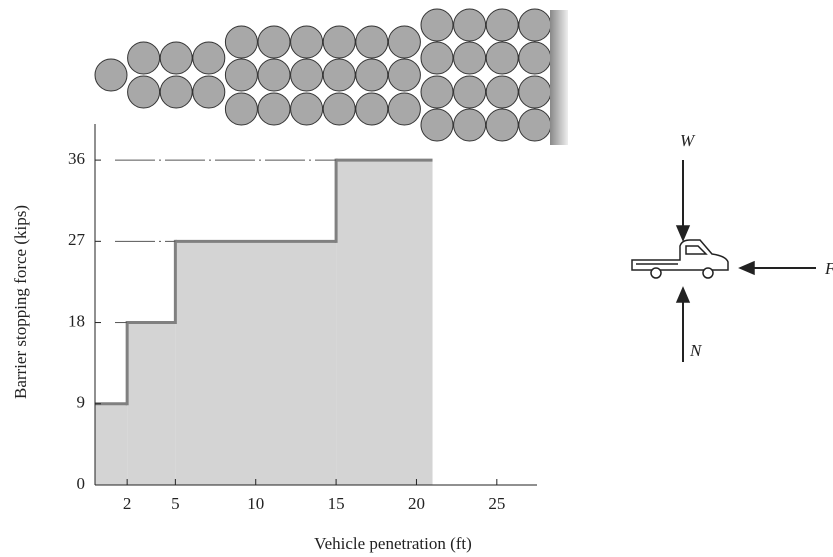  What do you see at coordinates (688, 140) in the screenshot?
I see `force-label: W` at bounding box center [688, 140].